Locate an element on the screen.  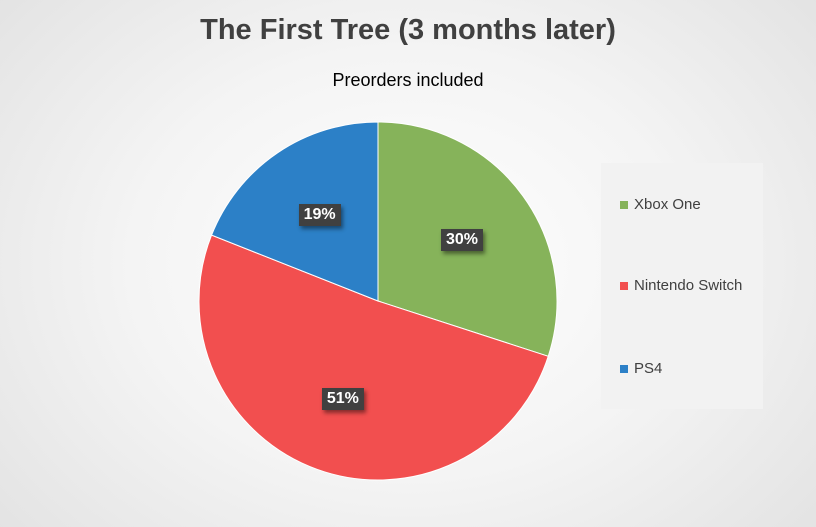
legend-item-ps4: PS4 is located at coordinates (641, 368).